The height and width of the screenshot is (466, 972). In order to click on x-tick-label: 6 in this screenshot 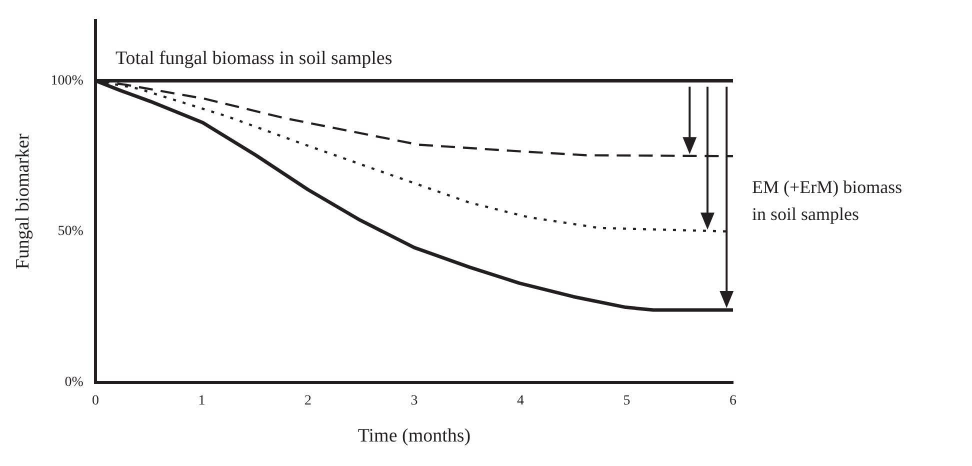, I will do `click(733, 400)`.